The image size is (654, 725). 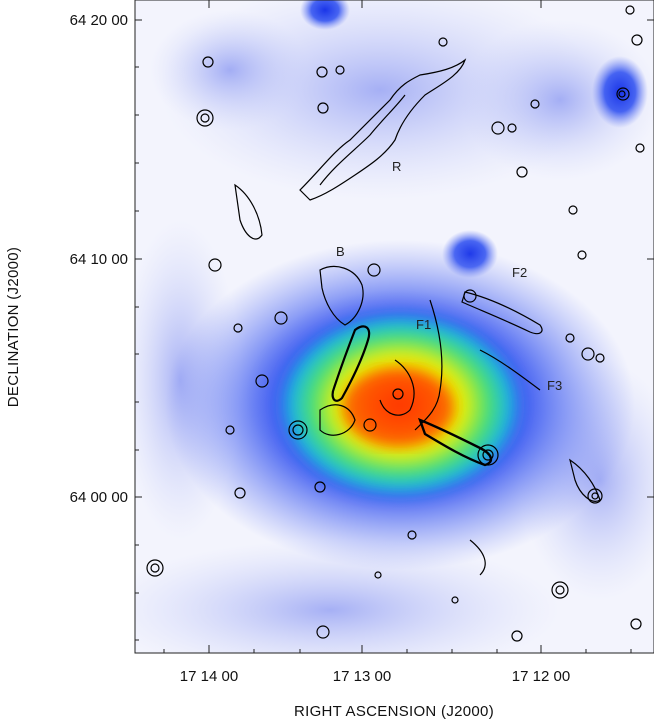 What do you see at coordinates (351, 363) in the screenshot?
I see `contour-f1` at bounding box center [351, 363].